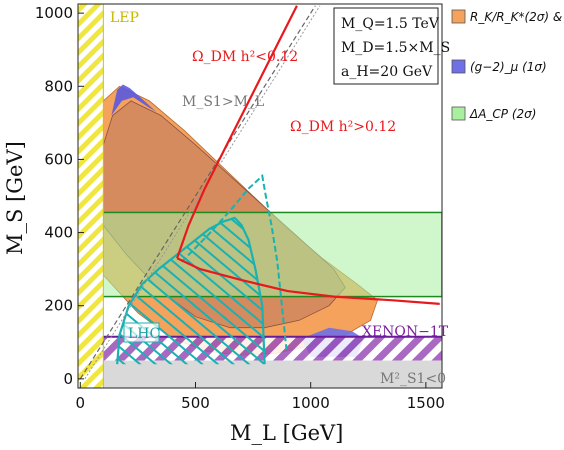  What do you see at coordinates (54, 13) in the screenshot?
I see `y-tick-label: 1000` at bounding box center [54, 13].